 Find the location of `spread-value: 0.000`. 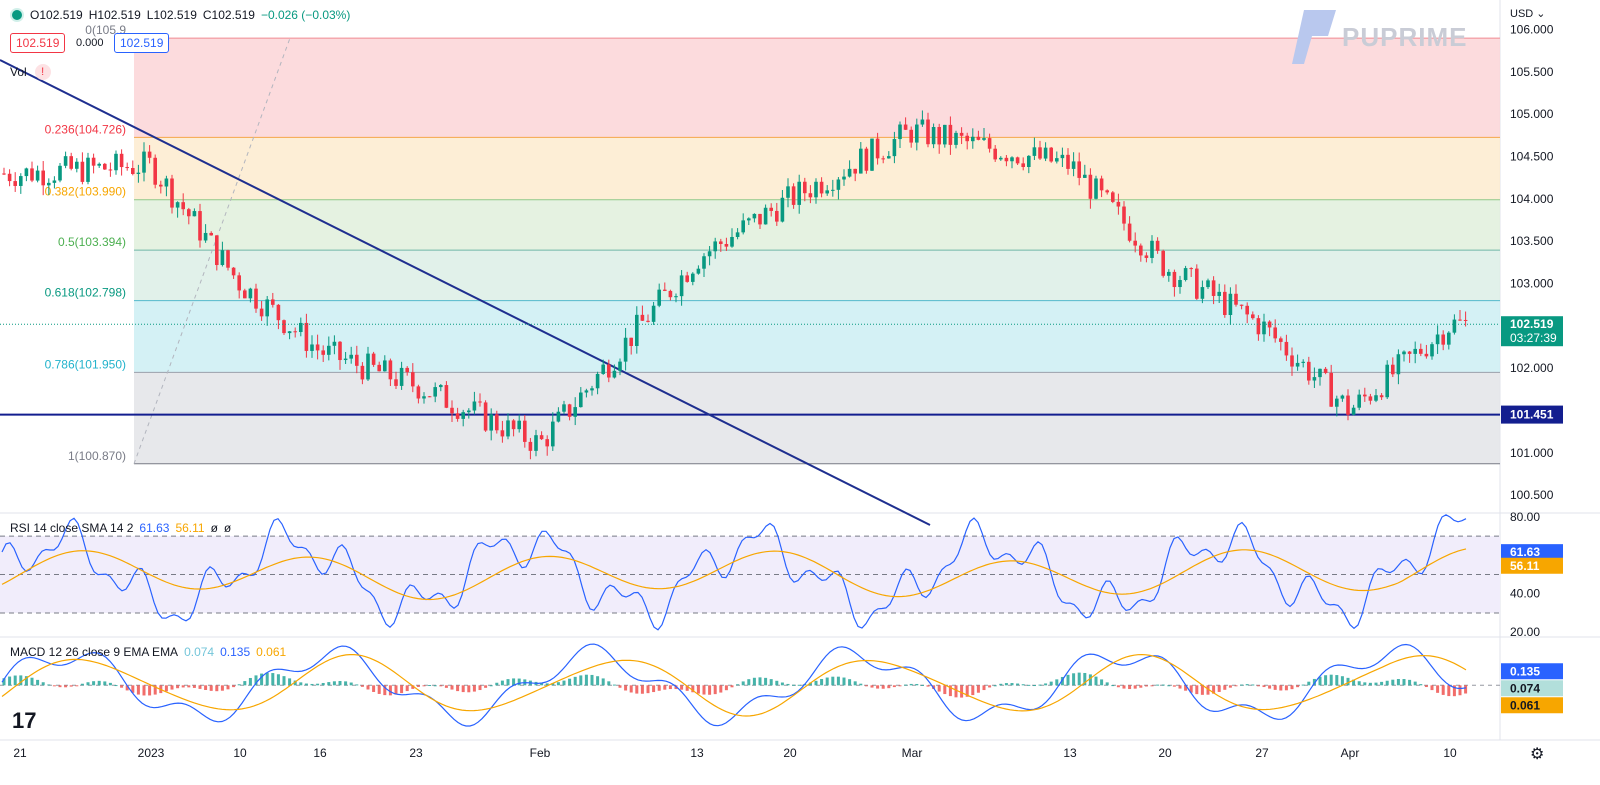

spread-value: 0.000 is located at coordinates (90, 43).